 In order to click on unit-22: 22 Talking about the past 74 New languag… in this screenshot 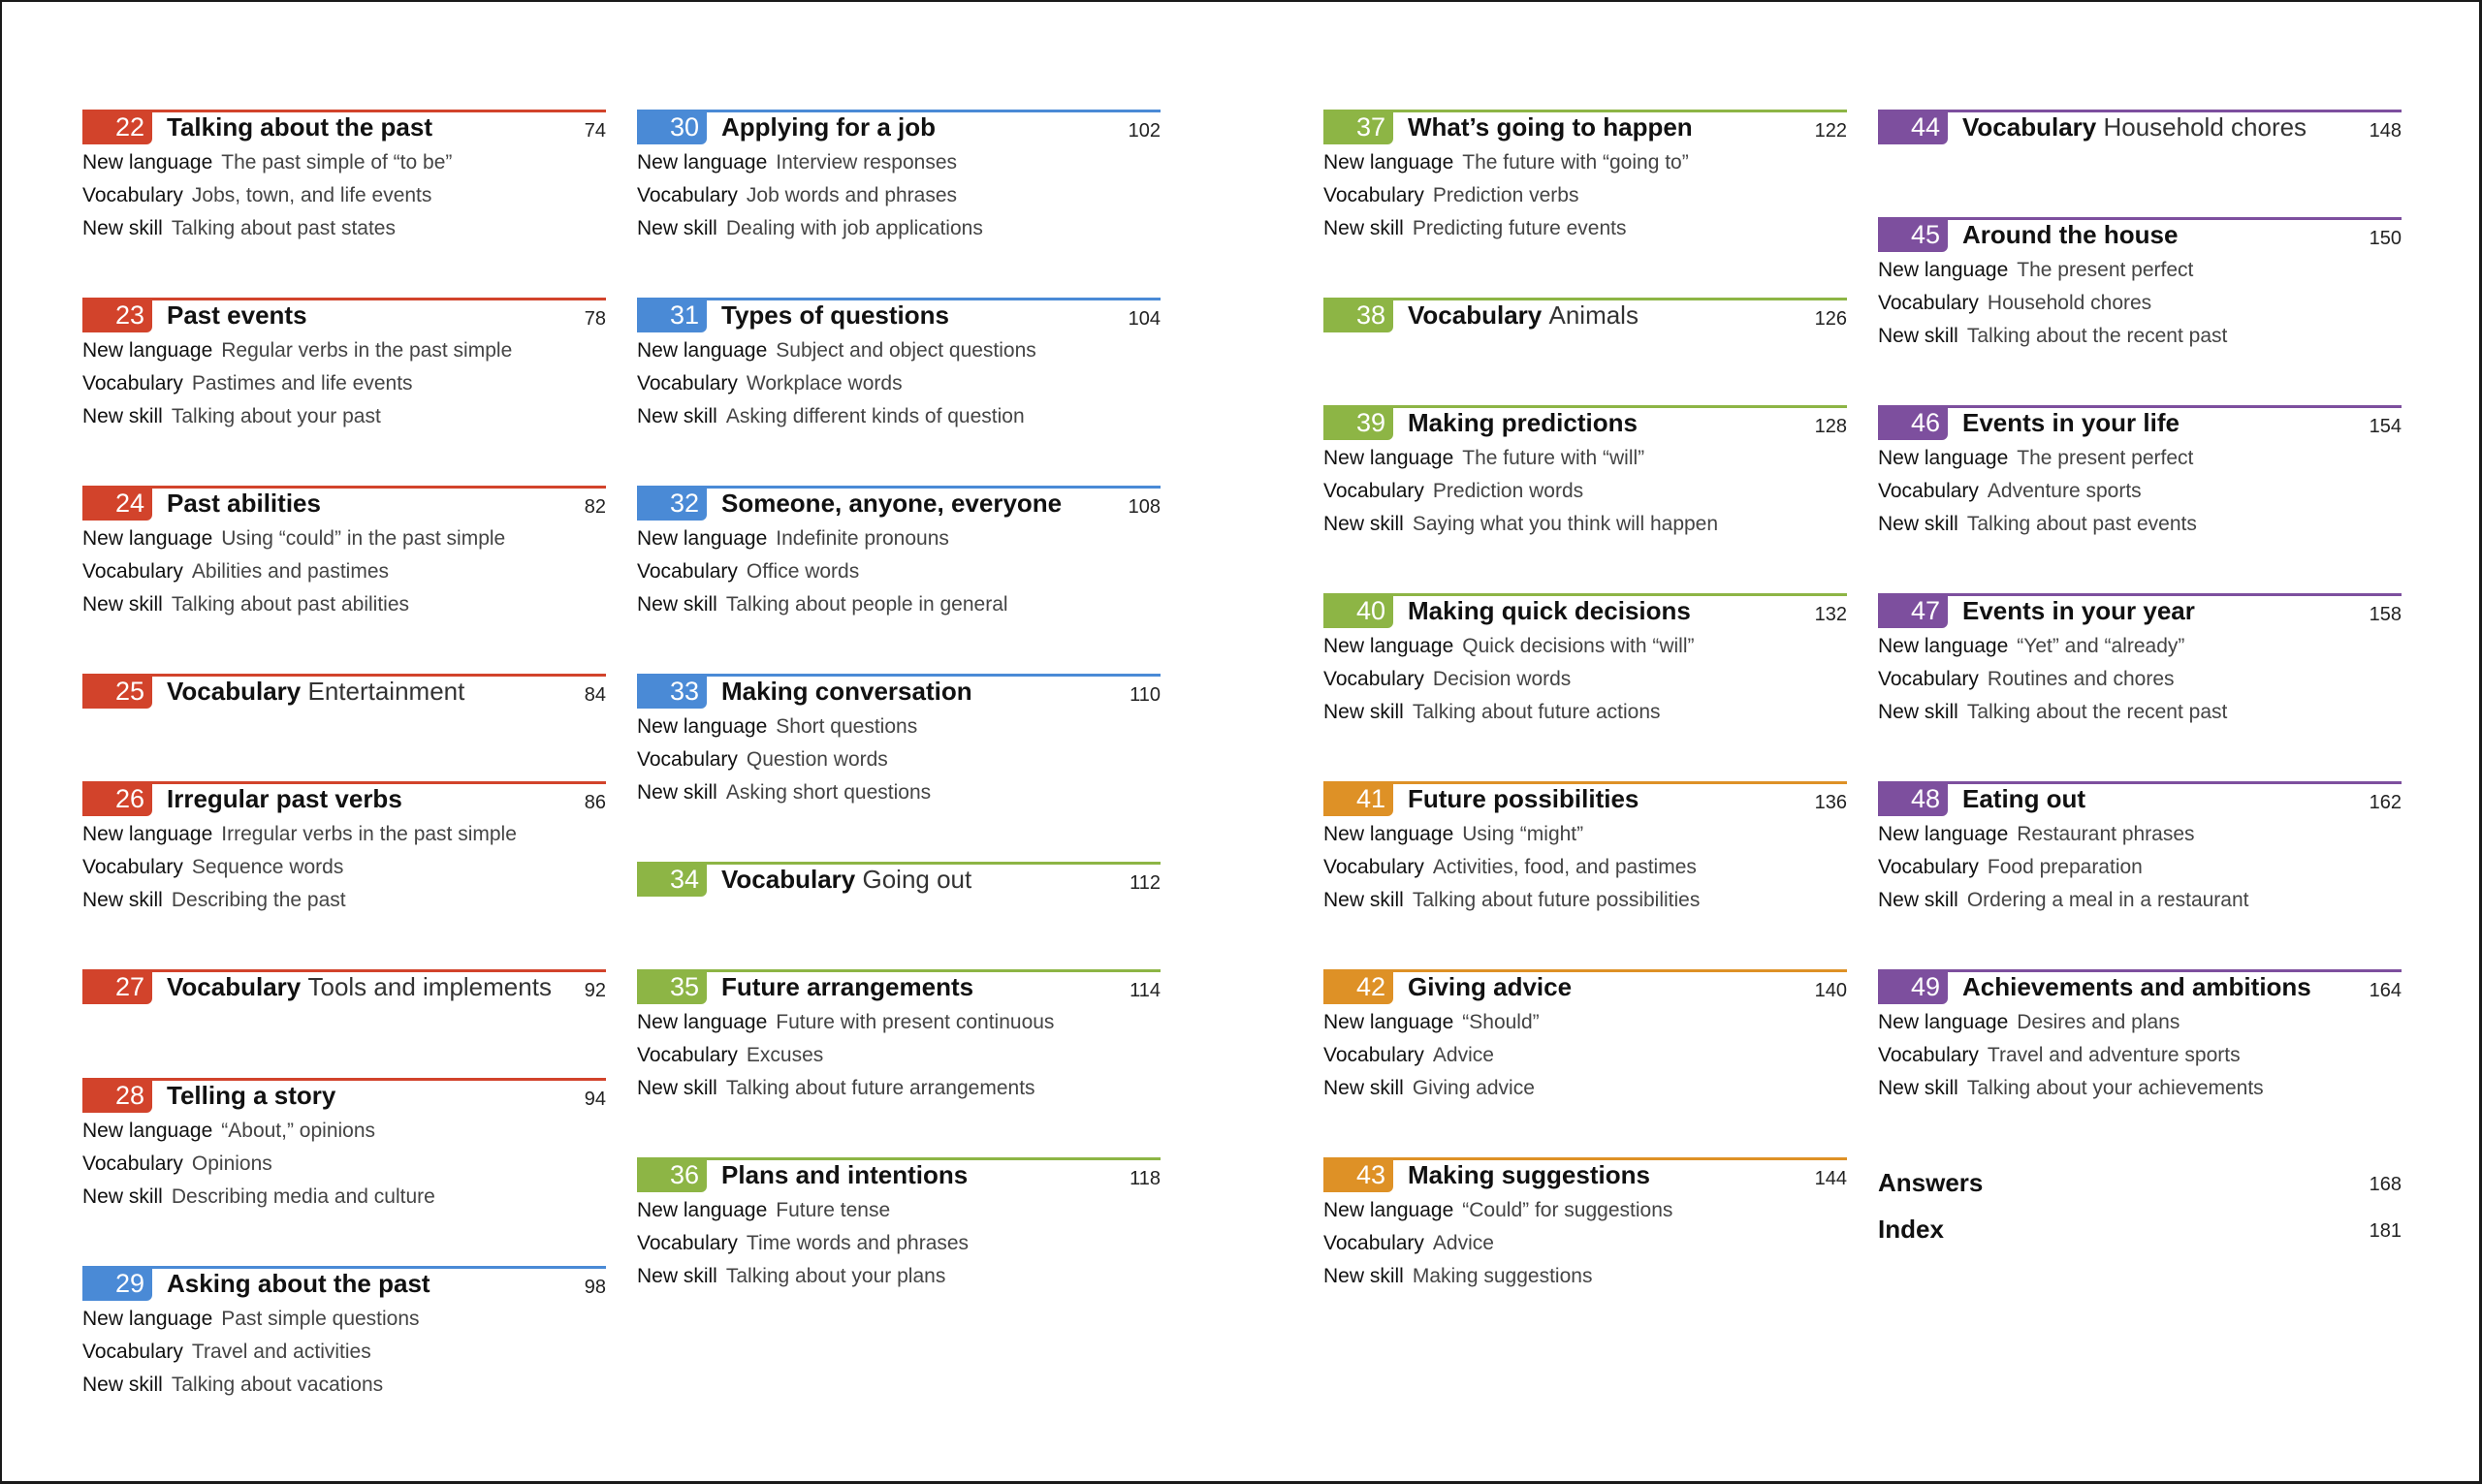, I will do `click(344, 177)`.